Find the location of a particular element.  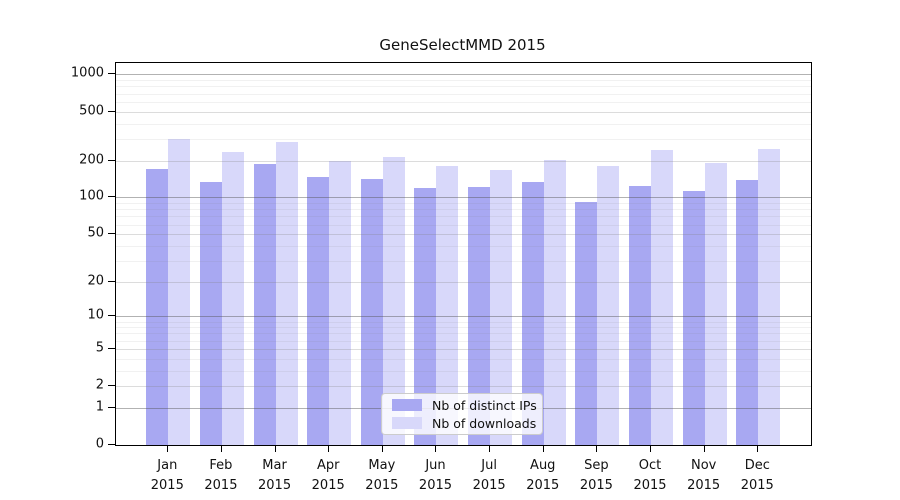

y-tick-label-20: 20 is located at coordinates (95, 281).